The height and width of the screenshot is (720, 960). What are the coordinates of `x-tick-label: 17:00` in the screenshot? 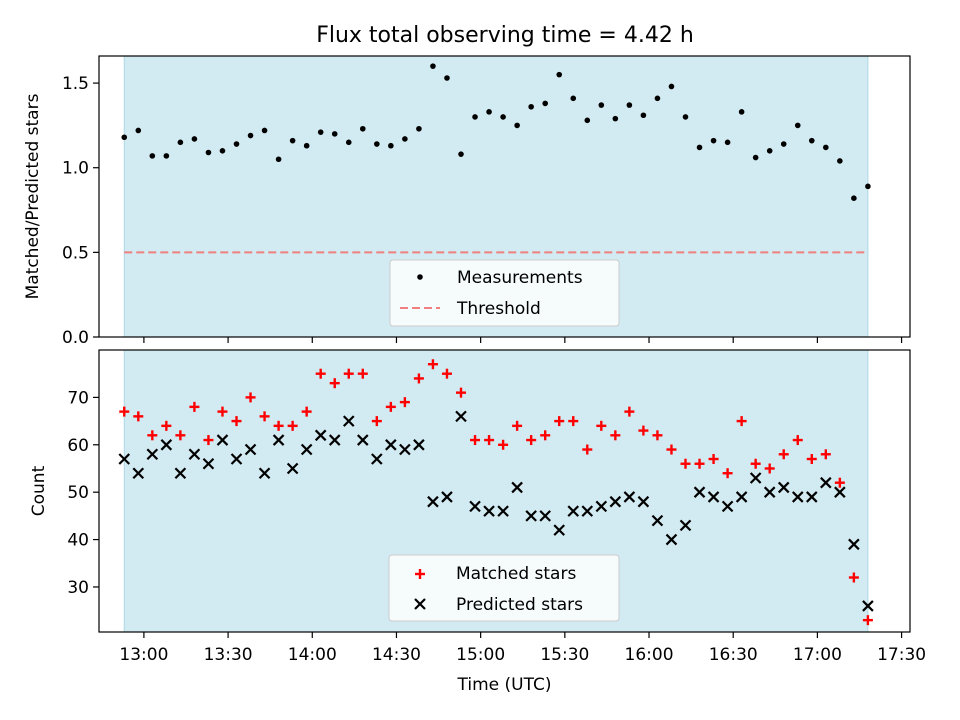 It's located at (817, 655).